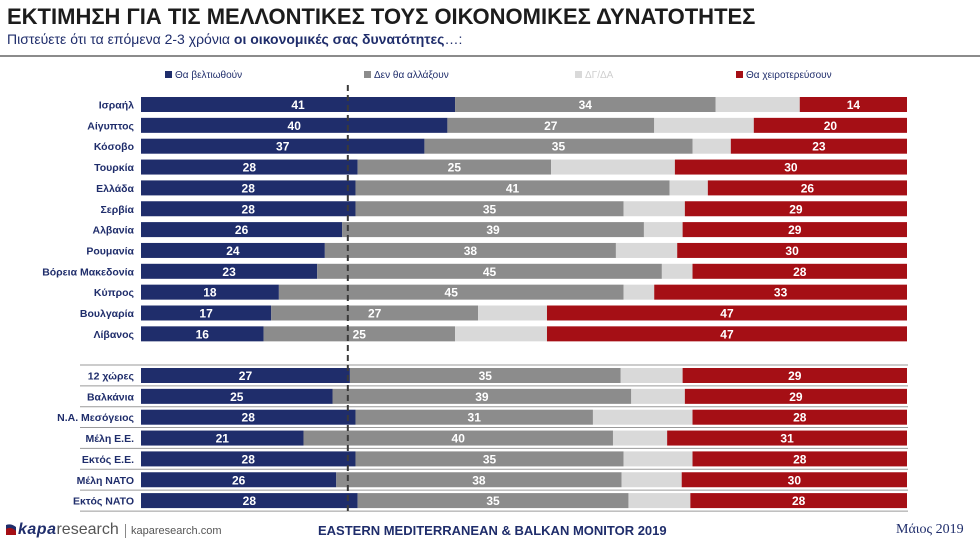 This screenshot has width=980, height=549. I want to click on category-label: Μέλη Ε.Ε., so click(110, 439).